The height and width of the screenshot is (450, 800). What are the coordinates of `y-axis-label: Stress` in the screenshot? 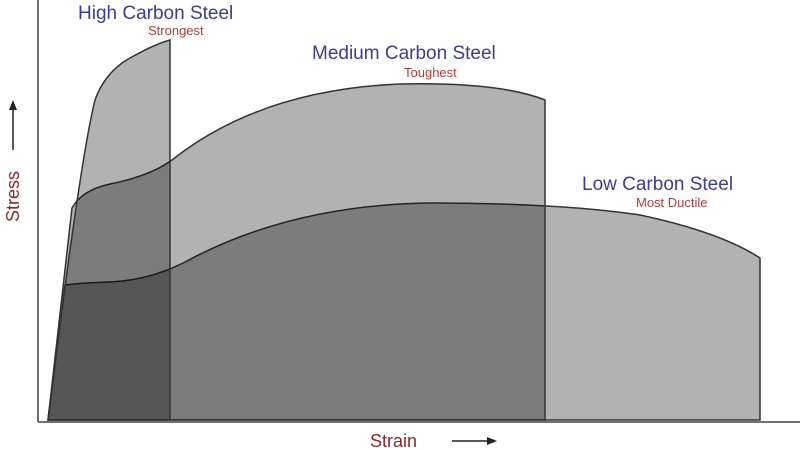 It's located at (13, 196).